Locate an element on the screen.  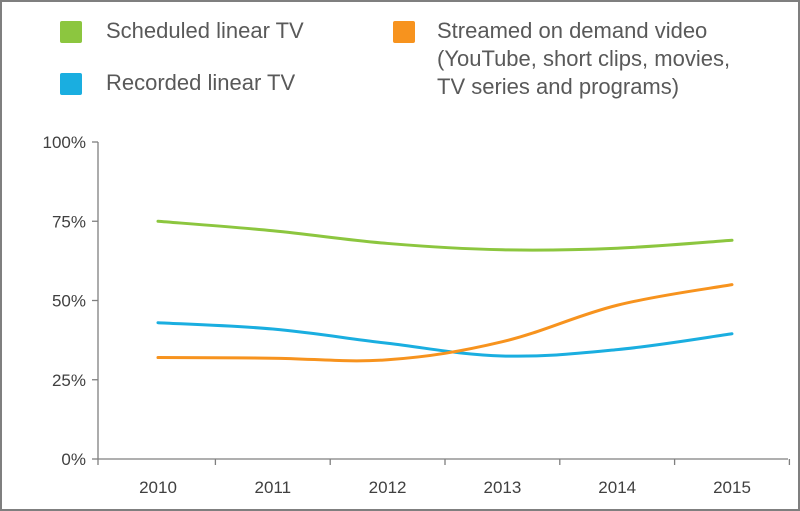
y-axis: 0% 25% 50% 75% 100% is located at coordinates (71, 301).